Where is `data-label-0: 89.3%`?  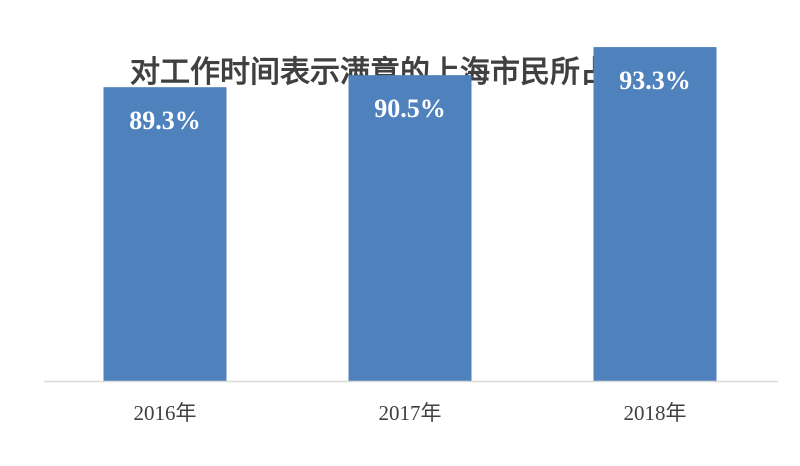 data-label-0: 89.3% is located at coordinates (165, 120).